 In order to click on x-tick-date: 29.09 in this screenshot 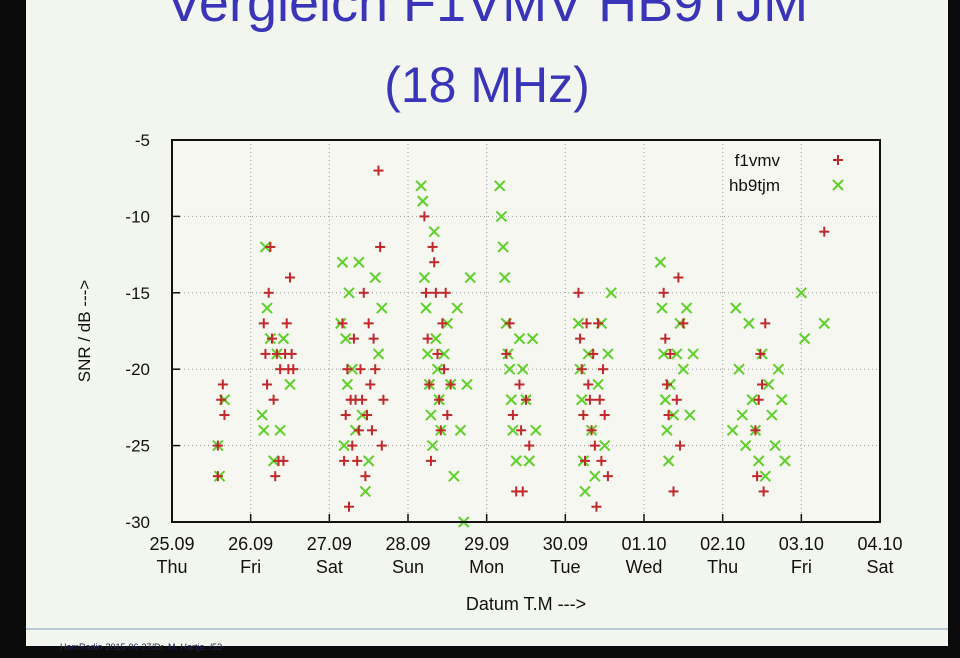, I will do `click(486, 544)`.